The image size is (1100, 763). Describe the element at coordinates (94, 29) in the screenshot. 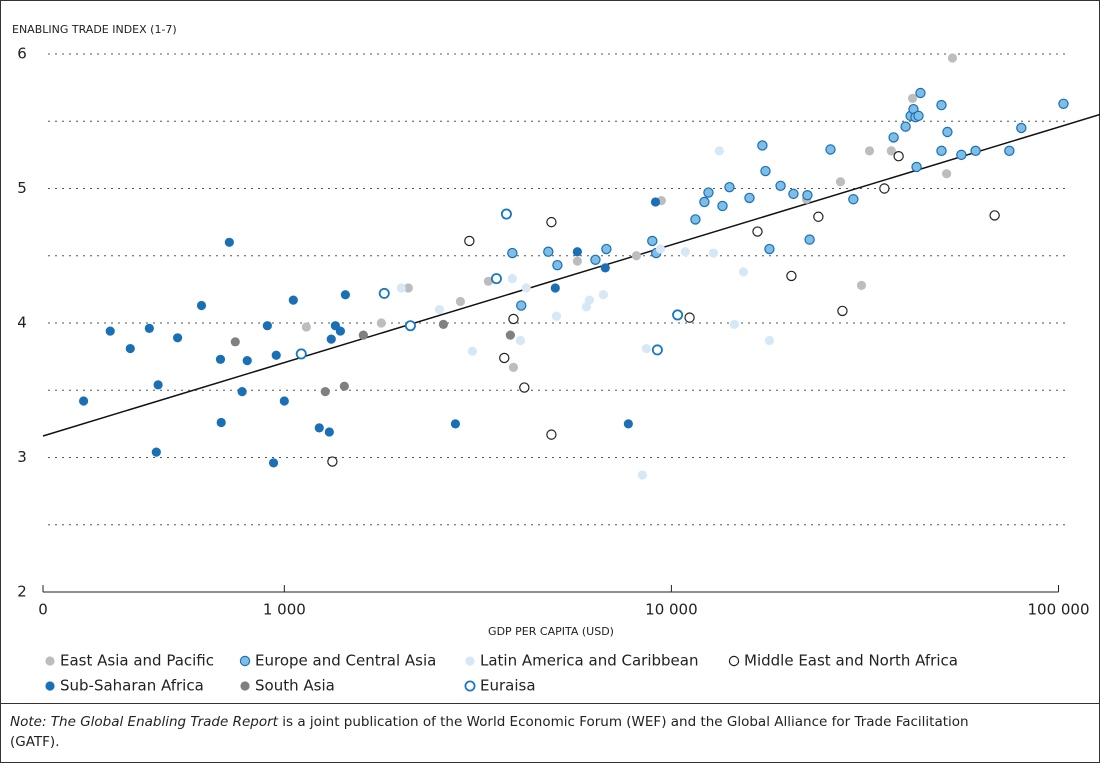

I see `y-axis-label: ENABLING TRADE INDEX (1-7)` at that location.